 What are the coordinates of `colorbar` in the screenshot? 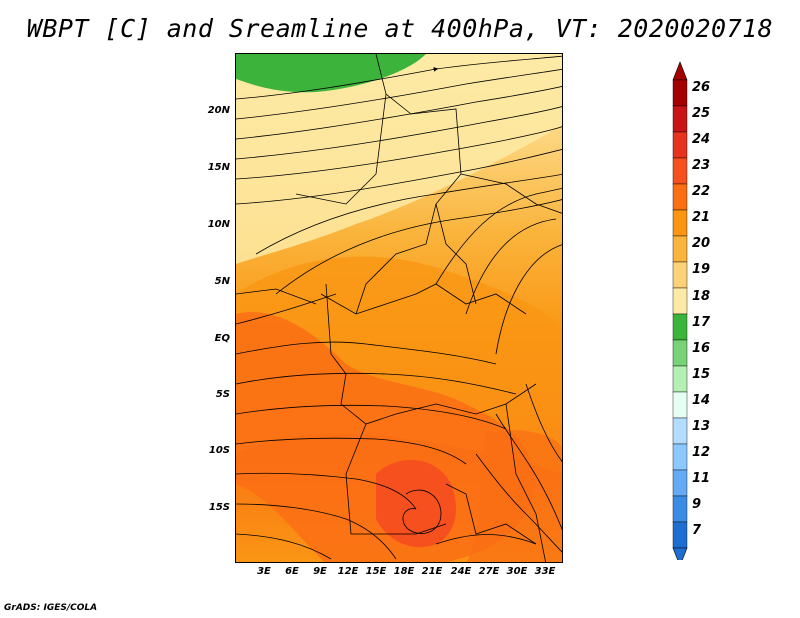 It's located at (680, 310).